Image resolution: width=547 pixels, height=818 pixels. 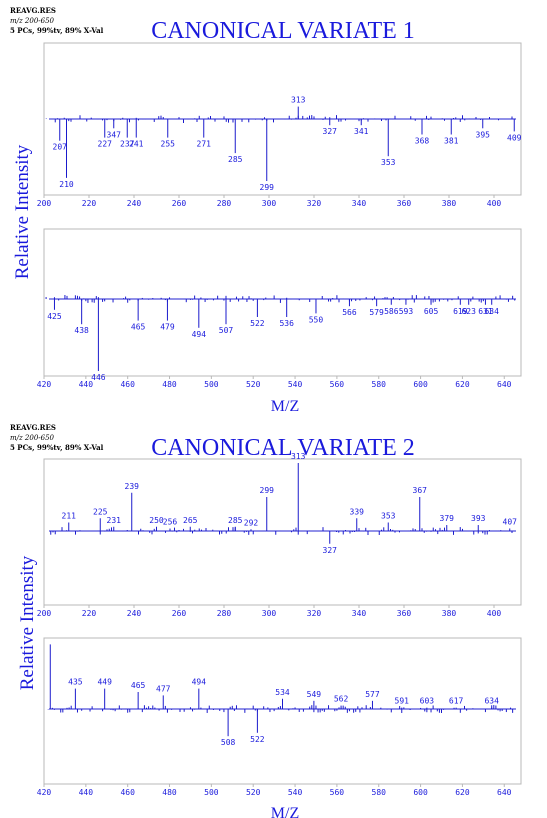 I want to click on peak-label: 634, so click(x=491, y=701).